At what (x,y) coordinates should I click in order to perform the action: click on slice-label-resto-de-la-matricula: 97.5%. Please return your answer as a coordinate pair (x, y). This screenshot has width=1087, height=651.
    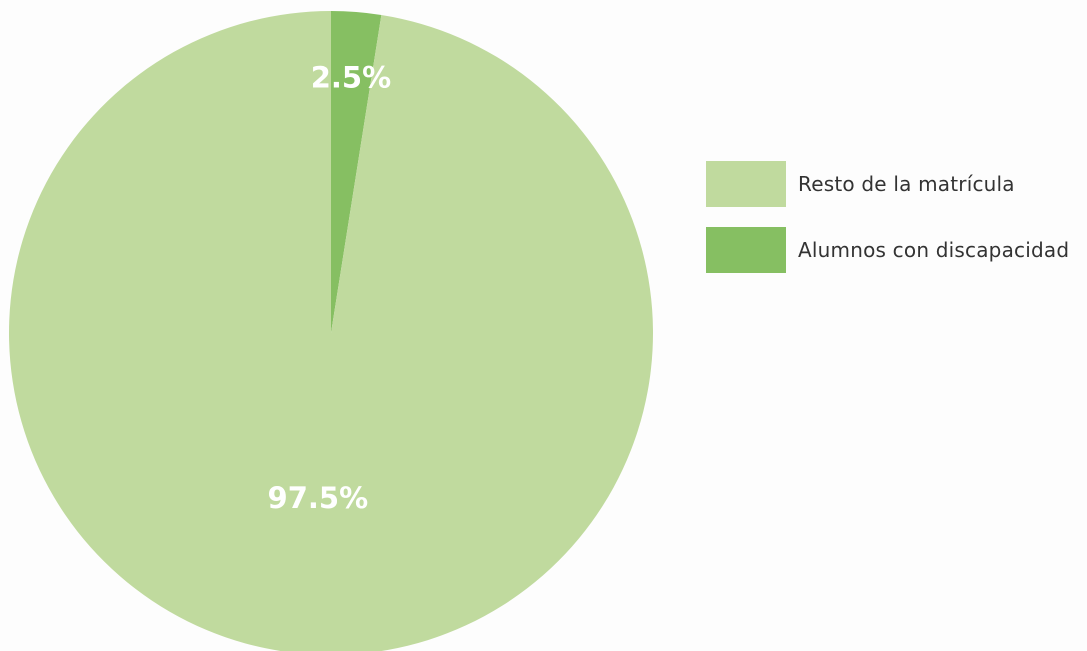
    Looking at the image, I should click on (318, 498).